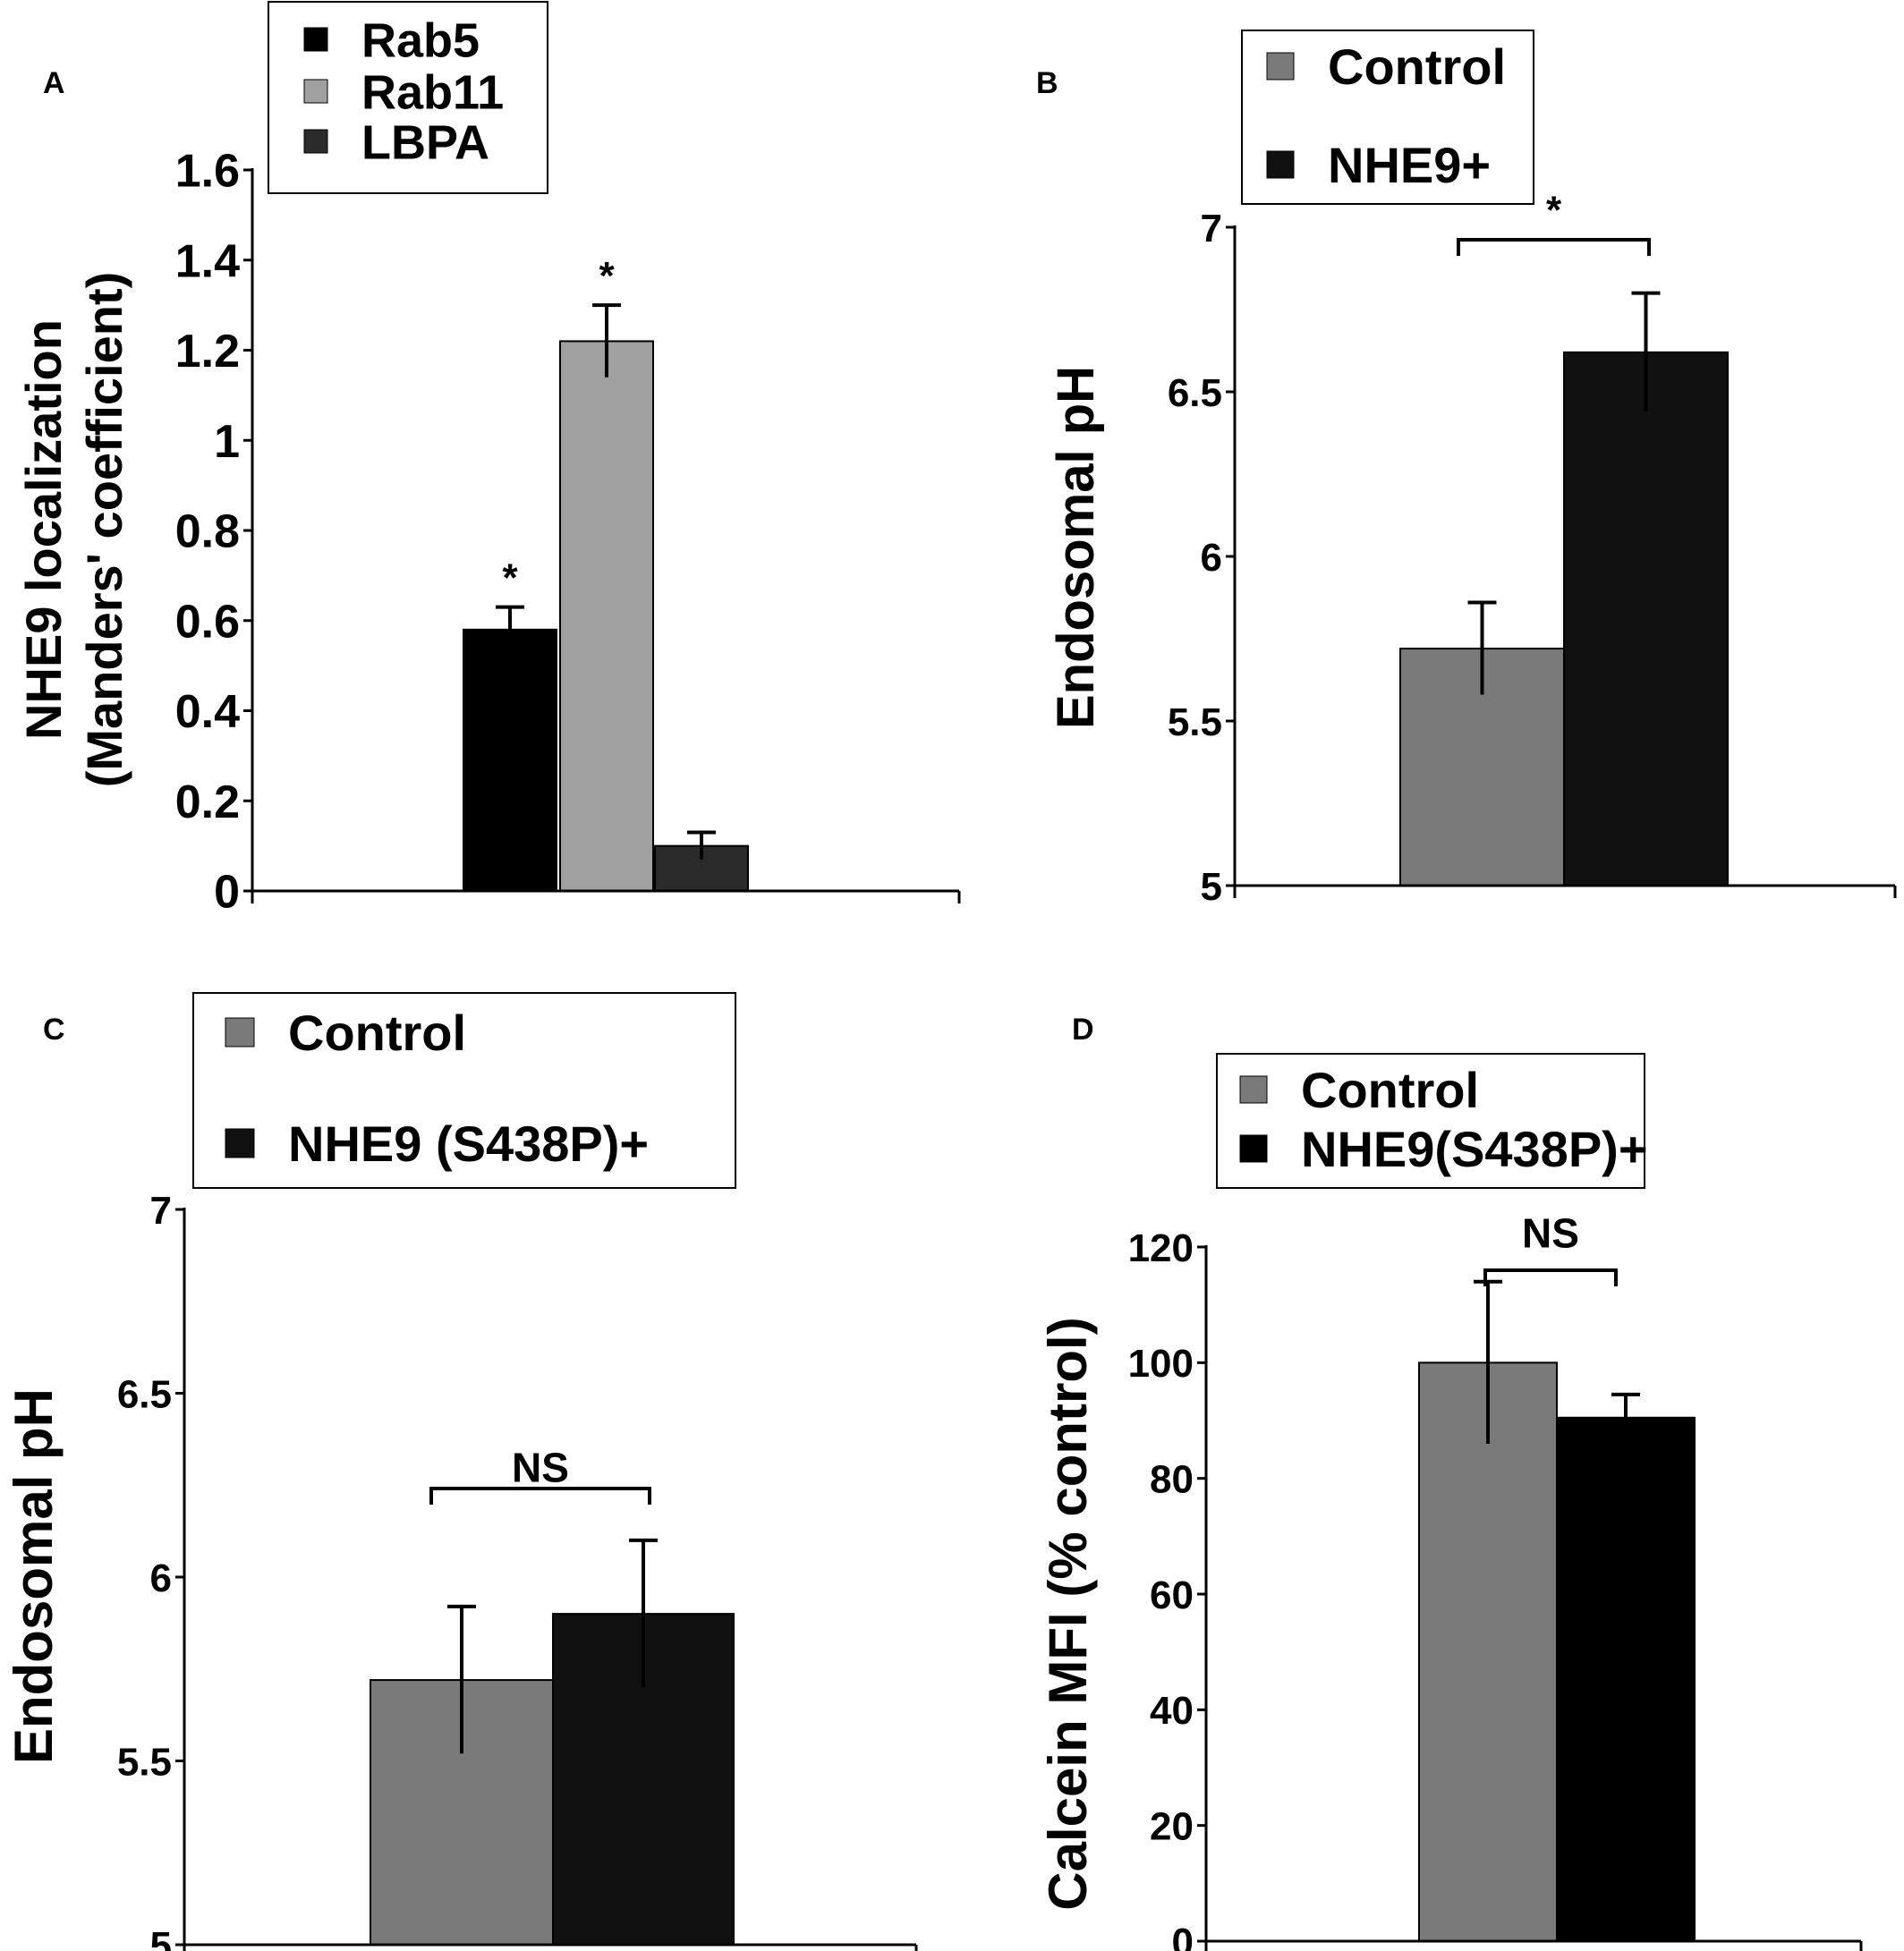 The width and height of the screenshot is (1904, 1951). I want to click on y-axis-label: (Manders' coefficient), so click(104, 530).